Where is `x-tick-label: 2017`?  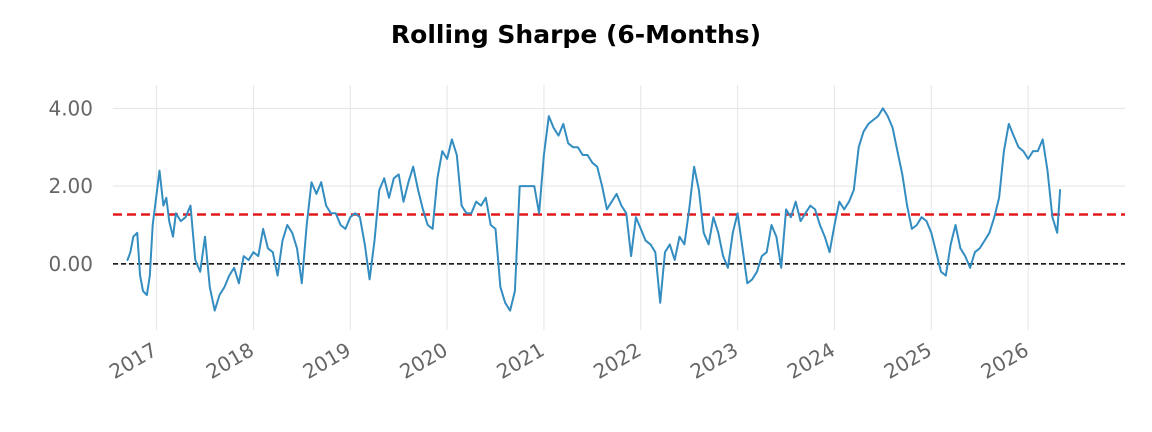
x-tick-label: 2017 is located at coordinates (133, 361).